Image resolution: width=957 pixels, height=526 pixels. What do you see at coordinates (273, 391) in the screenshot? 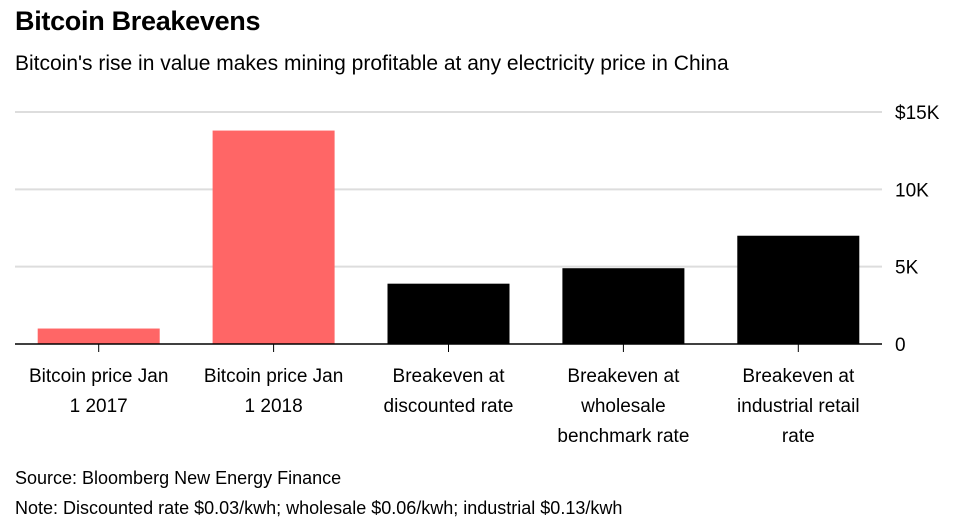
I see `x-tick-label: Bitcoin price Jan 1 2018` at bounding box center [273, 391].